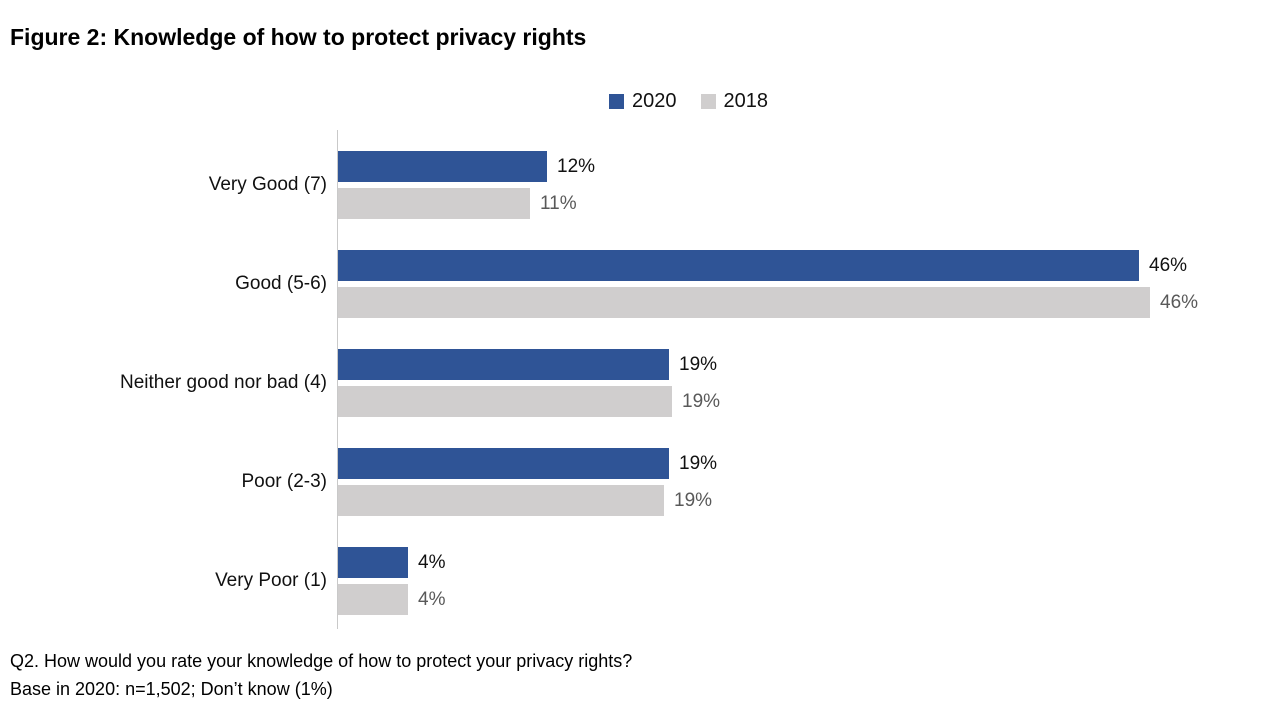  I want to click on chart-legend: 2020 2018, so click(688, 101).